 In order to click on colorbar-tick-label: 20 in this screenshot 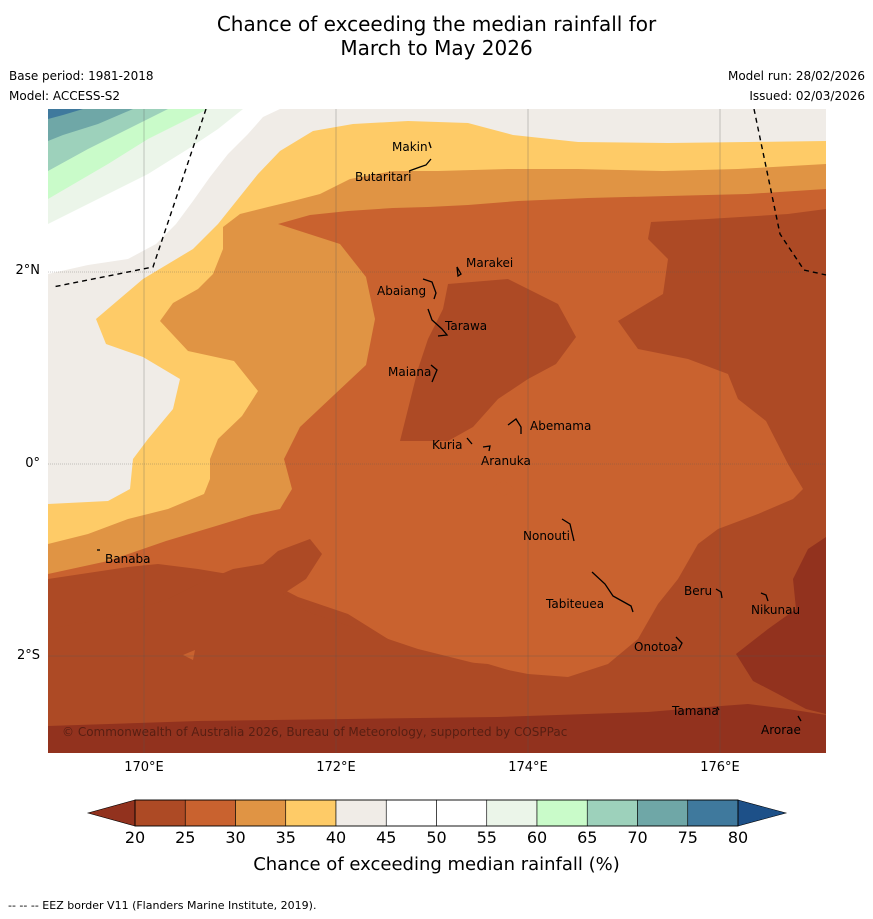, I will do `click(135, 837)`.